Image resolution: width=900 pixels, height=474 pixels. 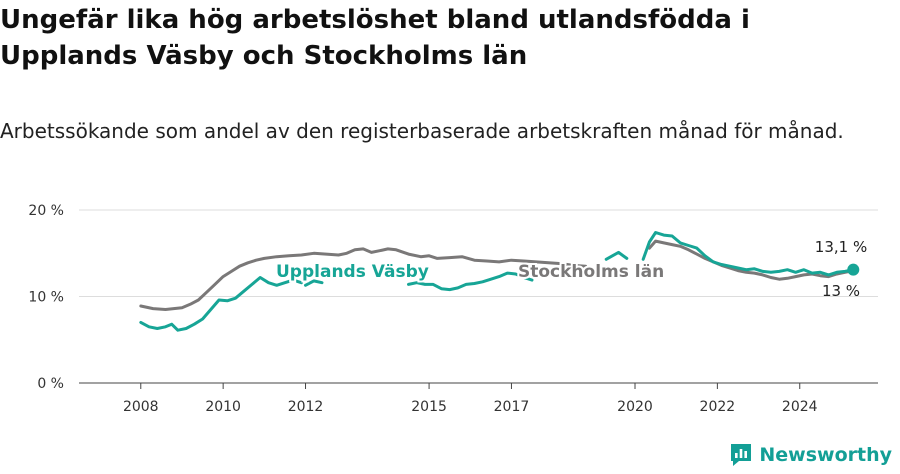 What do you see at coordinates (429, 407) in the screenshot?
I see `x-tick-label: 2015` at bounding box center [429, 407].